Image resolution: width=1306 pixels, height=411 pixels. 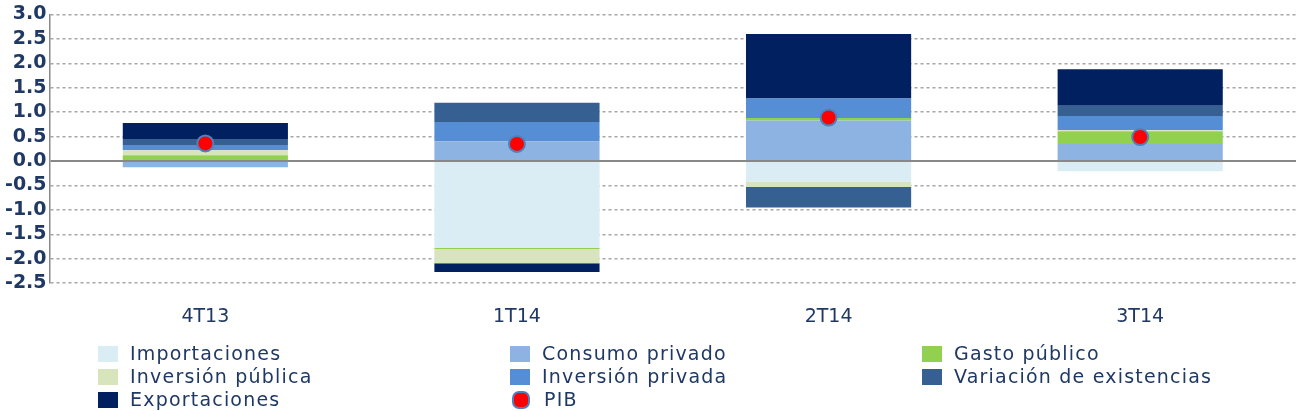 What do you see at coordinates (29, 12) in the screenshot?
I see `y-tick-label: 3.0` at bounding box center [29, 12].